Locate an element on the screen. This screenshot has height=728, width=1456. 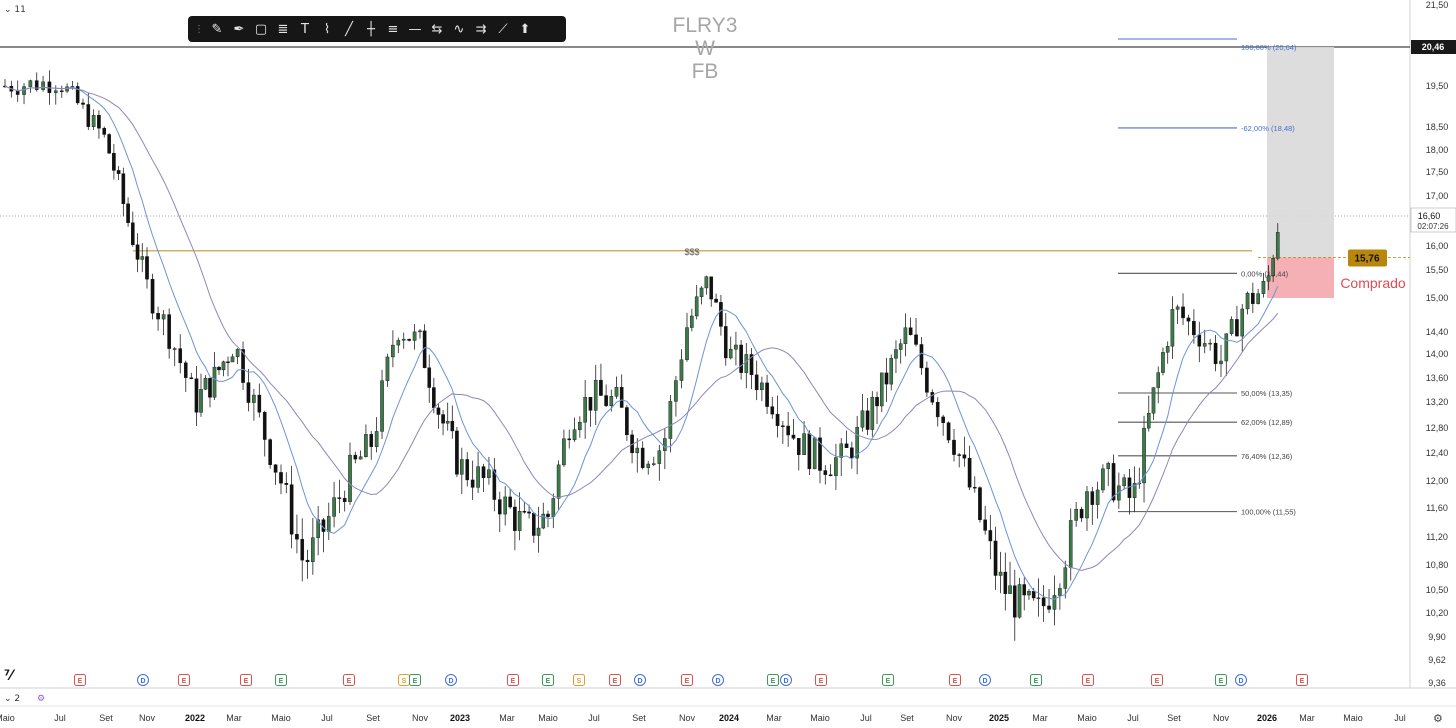
settings-gear-icon: ⚙ is located at coordinates (1438, 718).